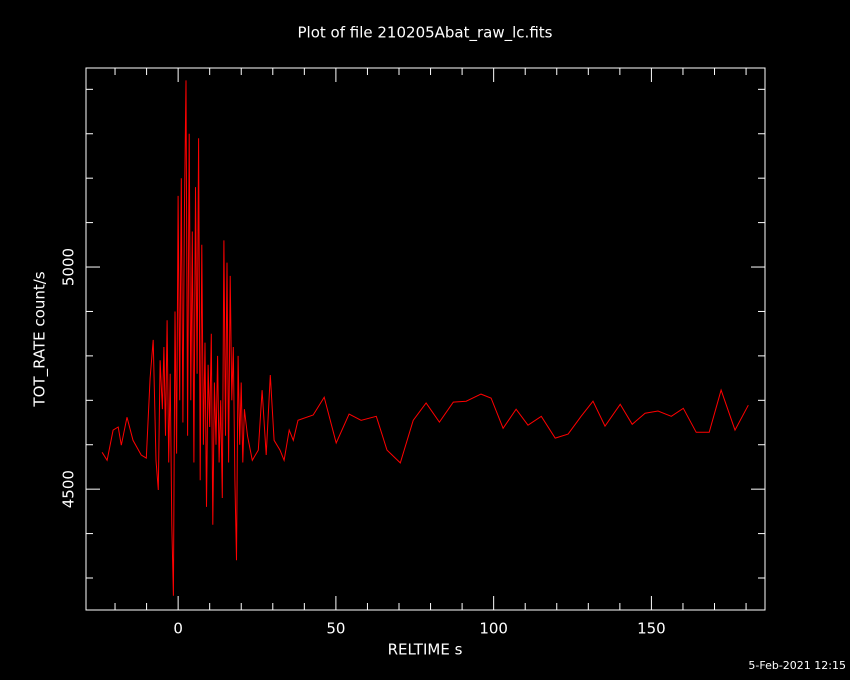 The height and width of the screenshot is (680, 850). What do you see at coordinates (797, 665) in the screenshot?
I see `timestamp: 5-Feb-2021 12:15` at bounding box center [797, 665].